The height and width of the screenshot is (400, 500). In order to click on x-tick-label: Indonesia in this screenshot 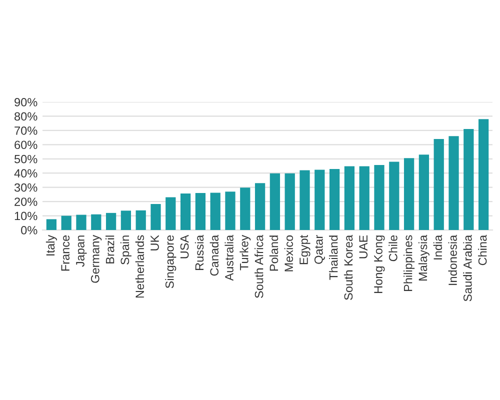, I will do `click(452, 259)`.